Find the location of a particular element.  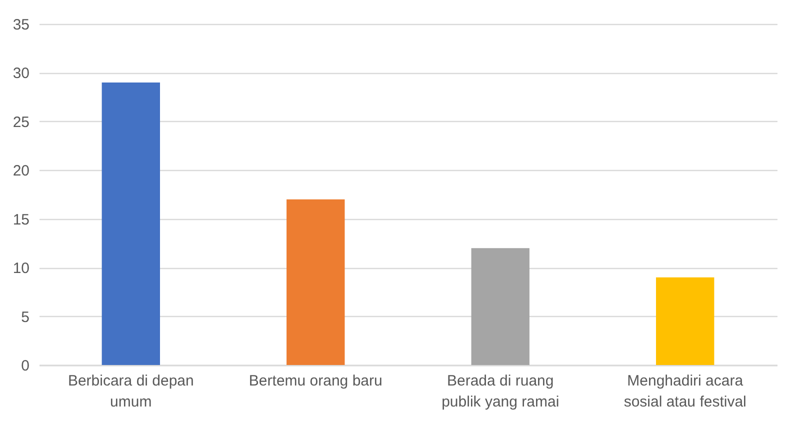

y-tick-label: 5 is located at coordinates (25, 317).